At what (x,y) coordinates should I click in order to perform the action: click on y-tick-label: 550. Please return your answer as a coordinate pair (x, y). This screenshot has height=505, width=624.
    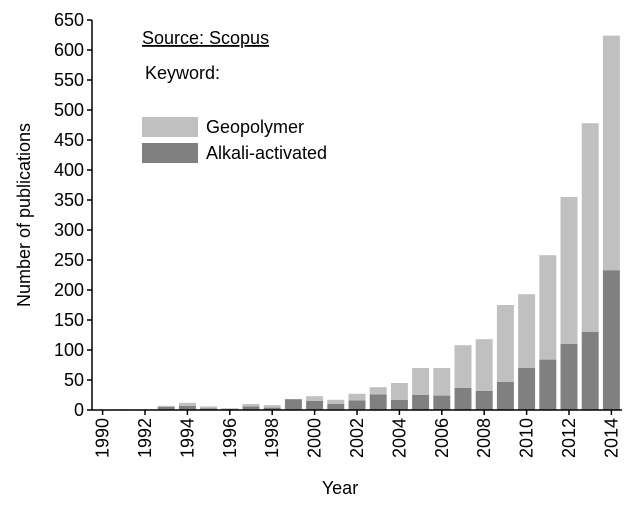
    Looking at the image, I should click on (69, 80).